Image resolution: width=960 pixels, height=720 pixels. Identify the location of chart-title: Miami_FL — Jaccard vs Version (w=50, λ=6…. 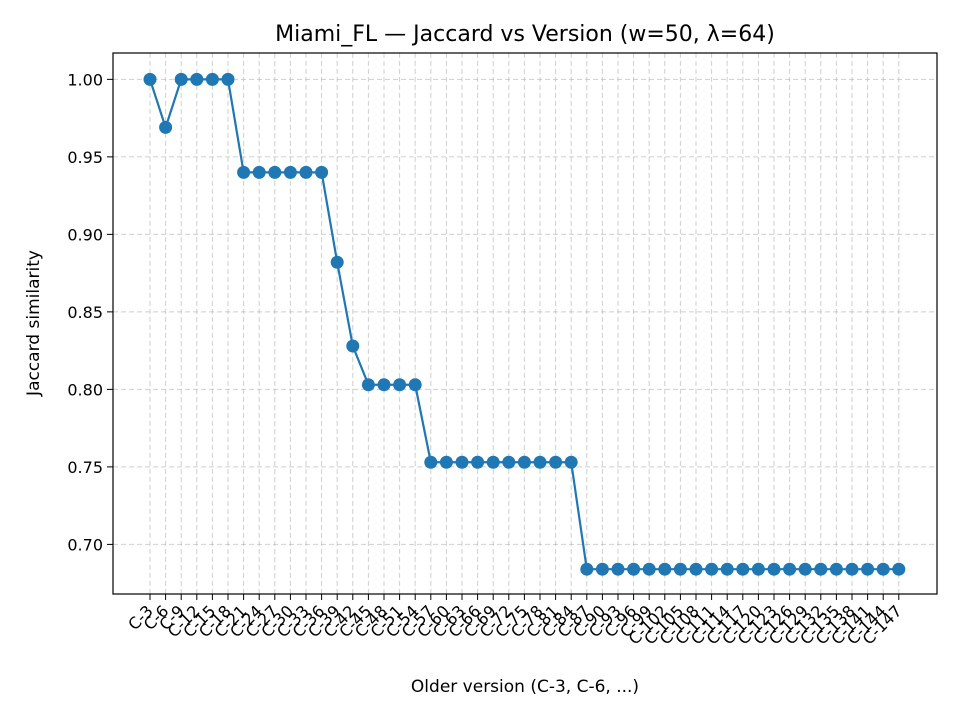
(525, 34).